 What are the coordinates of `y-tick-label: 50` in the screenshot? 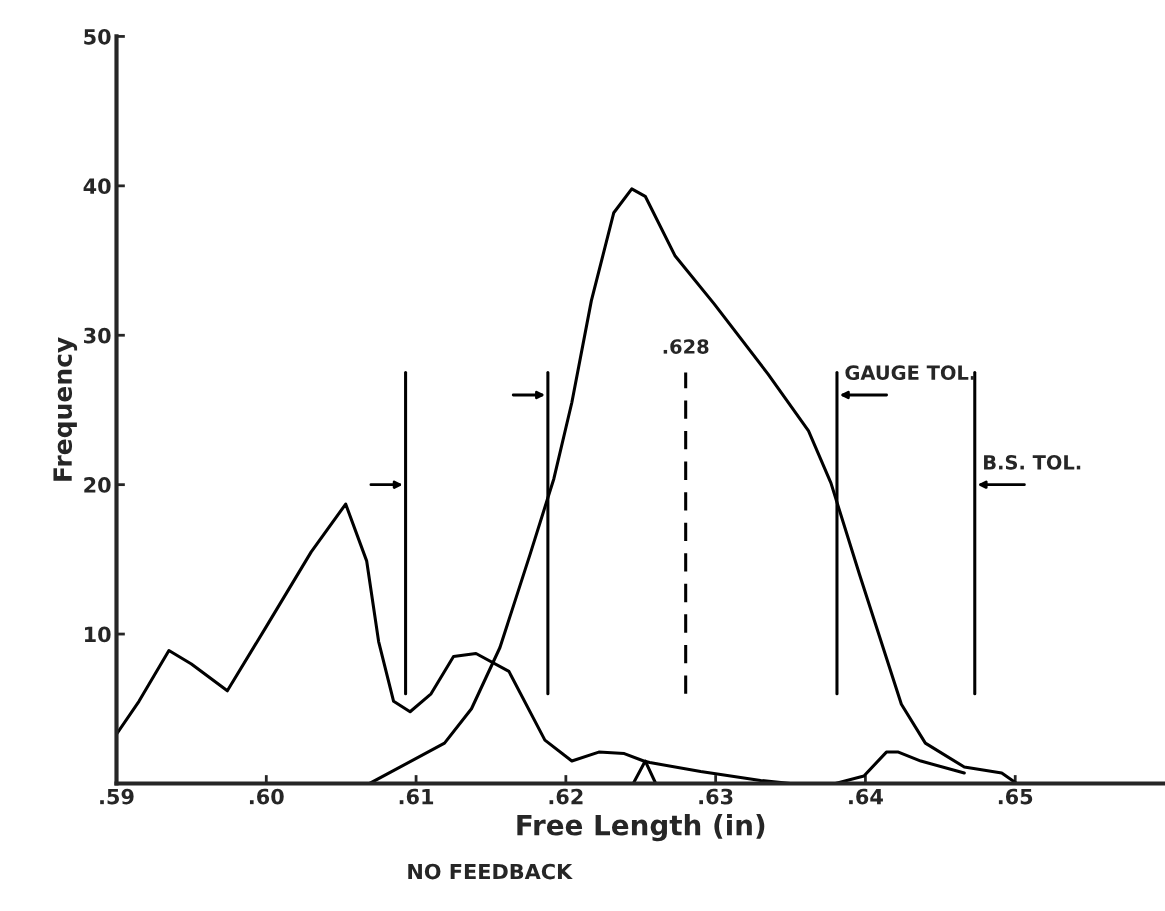 It's located at (97, 36).